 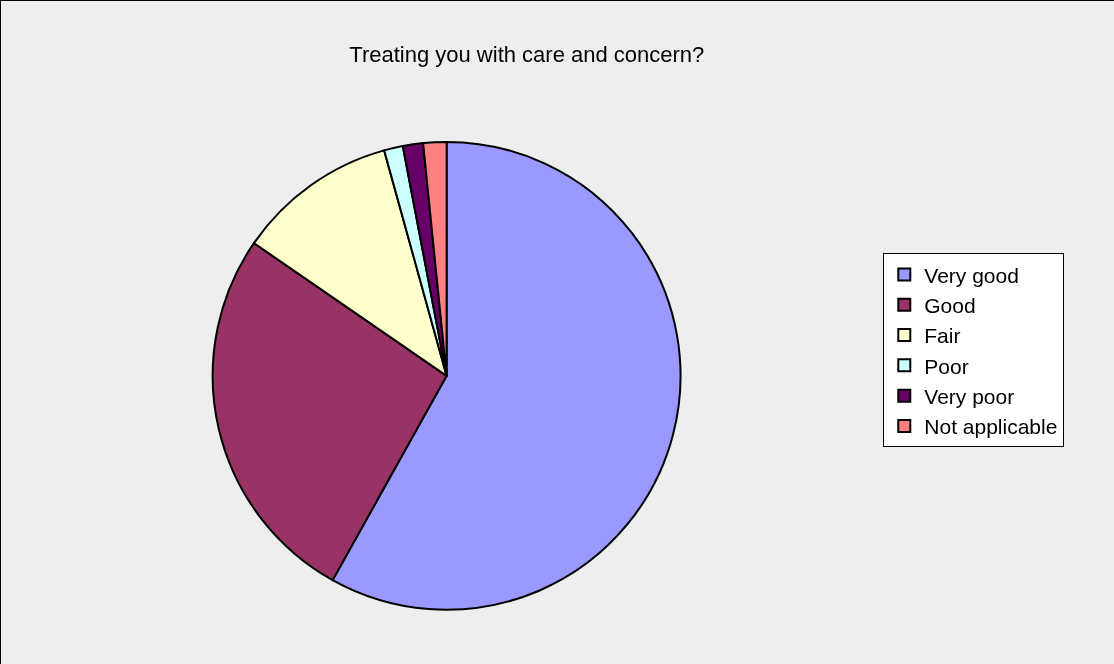 I want to click on legend-label: Not applicable, so click(x=991, y=427).